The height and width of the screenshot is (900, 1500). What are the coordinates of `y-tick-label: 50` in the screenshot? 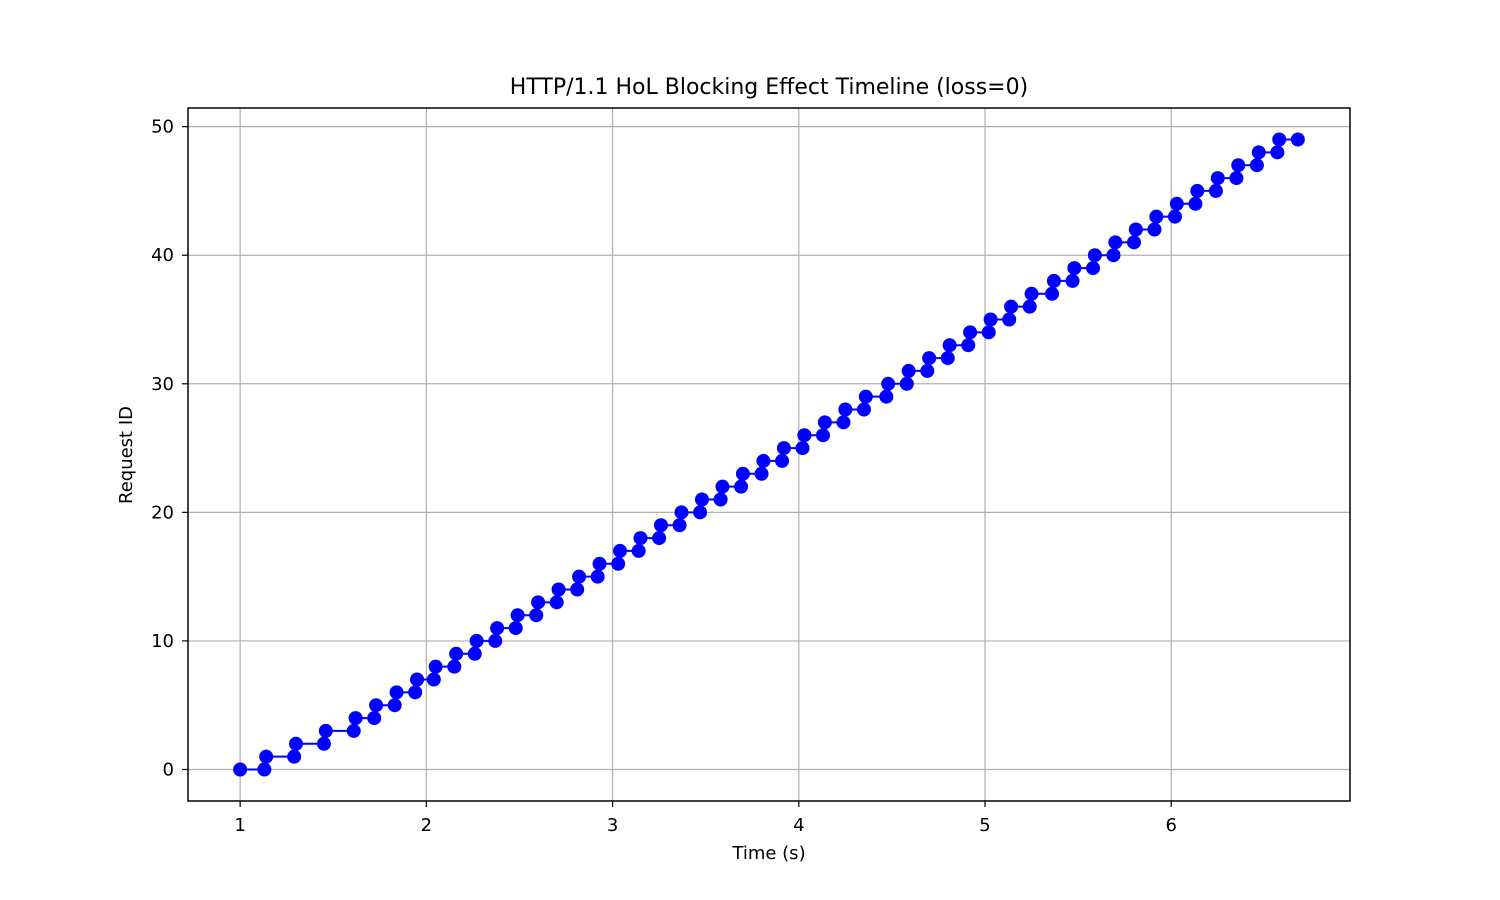 It's located at (162, 127).